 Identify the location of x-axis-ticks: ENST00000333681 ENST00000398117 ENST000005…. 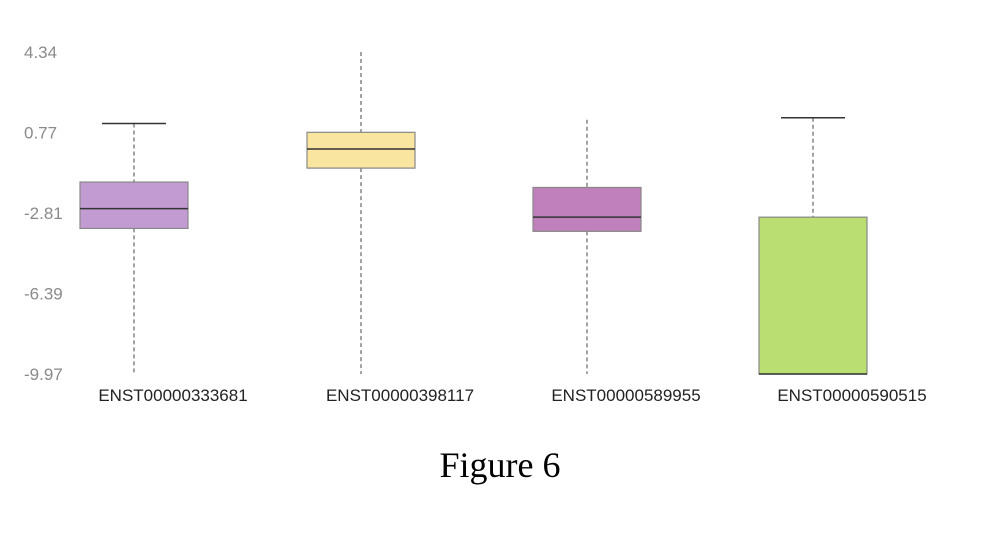
(512, 395).